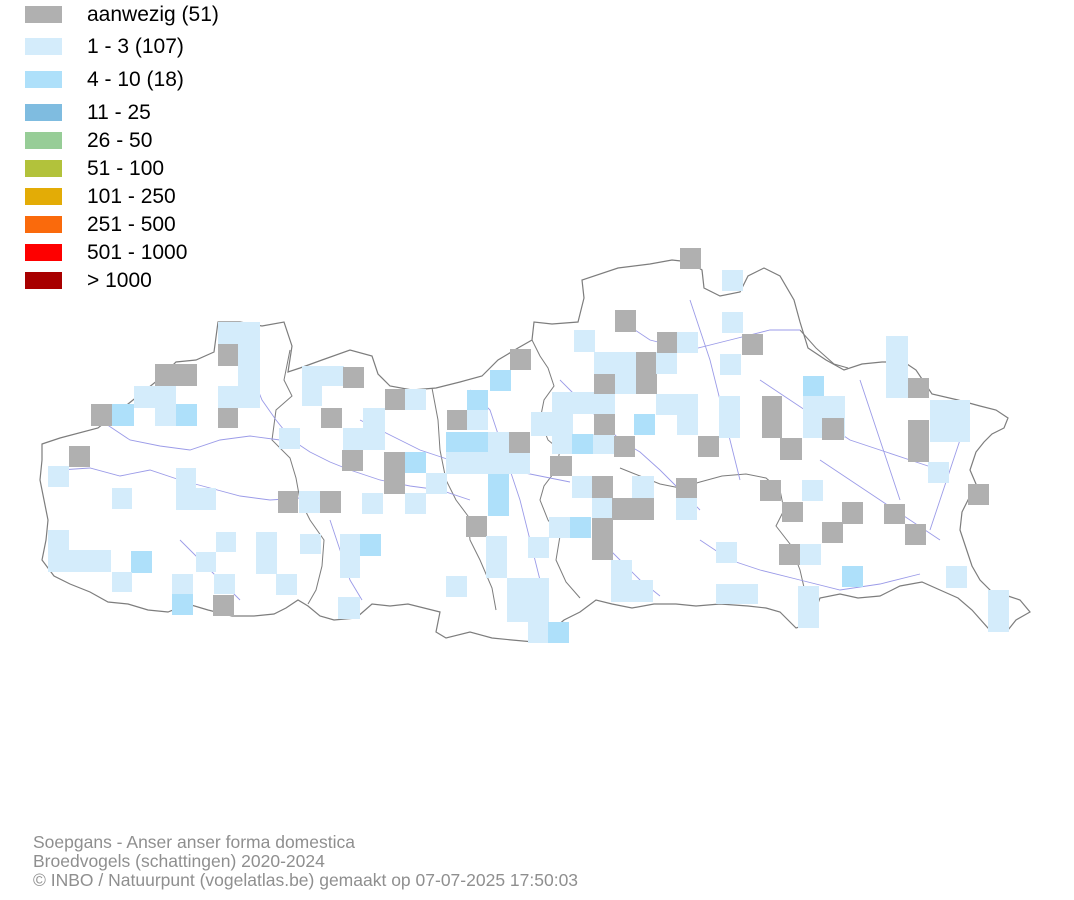  I want to click on legend-label: 501 - 1000, so click(137, 252).